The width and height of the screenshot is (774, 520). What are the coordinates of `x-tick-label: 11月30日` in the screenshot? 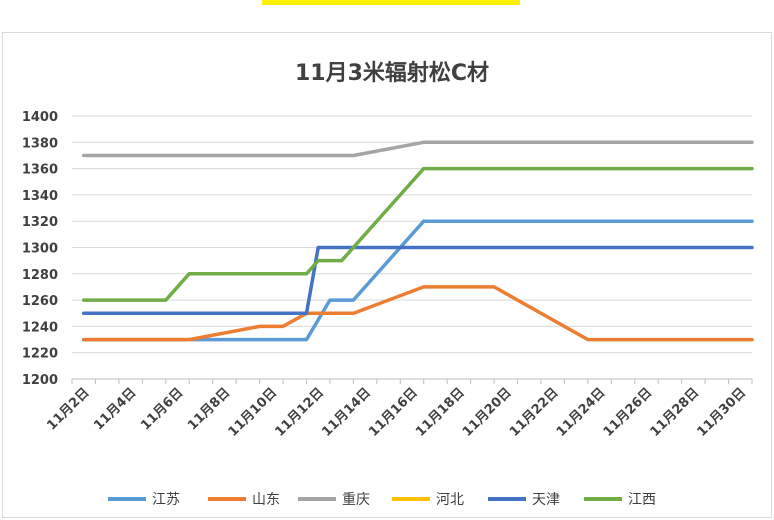 It's located at (722, 412).